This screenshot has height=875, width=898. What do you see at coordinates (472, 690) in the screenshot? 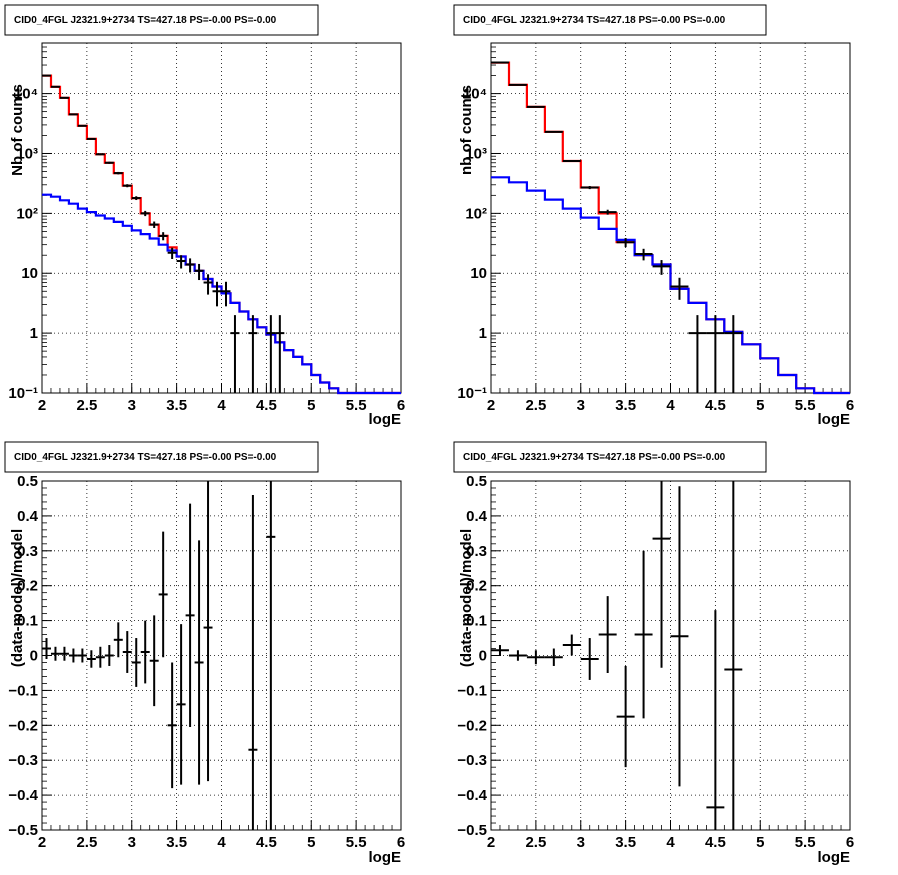
I see `y-tick-label: −0.1` at bounding box center [472, 690].